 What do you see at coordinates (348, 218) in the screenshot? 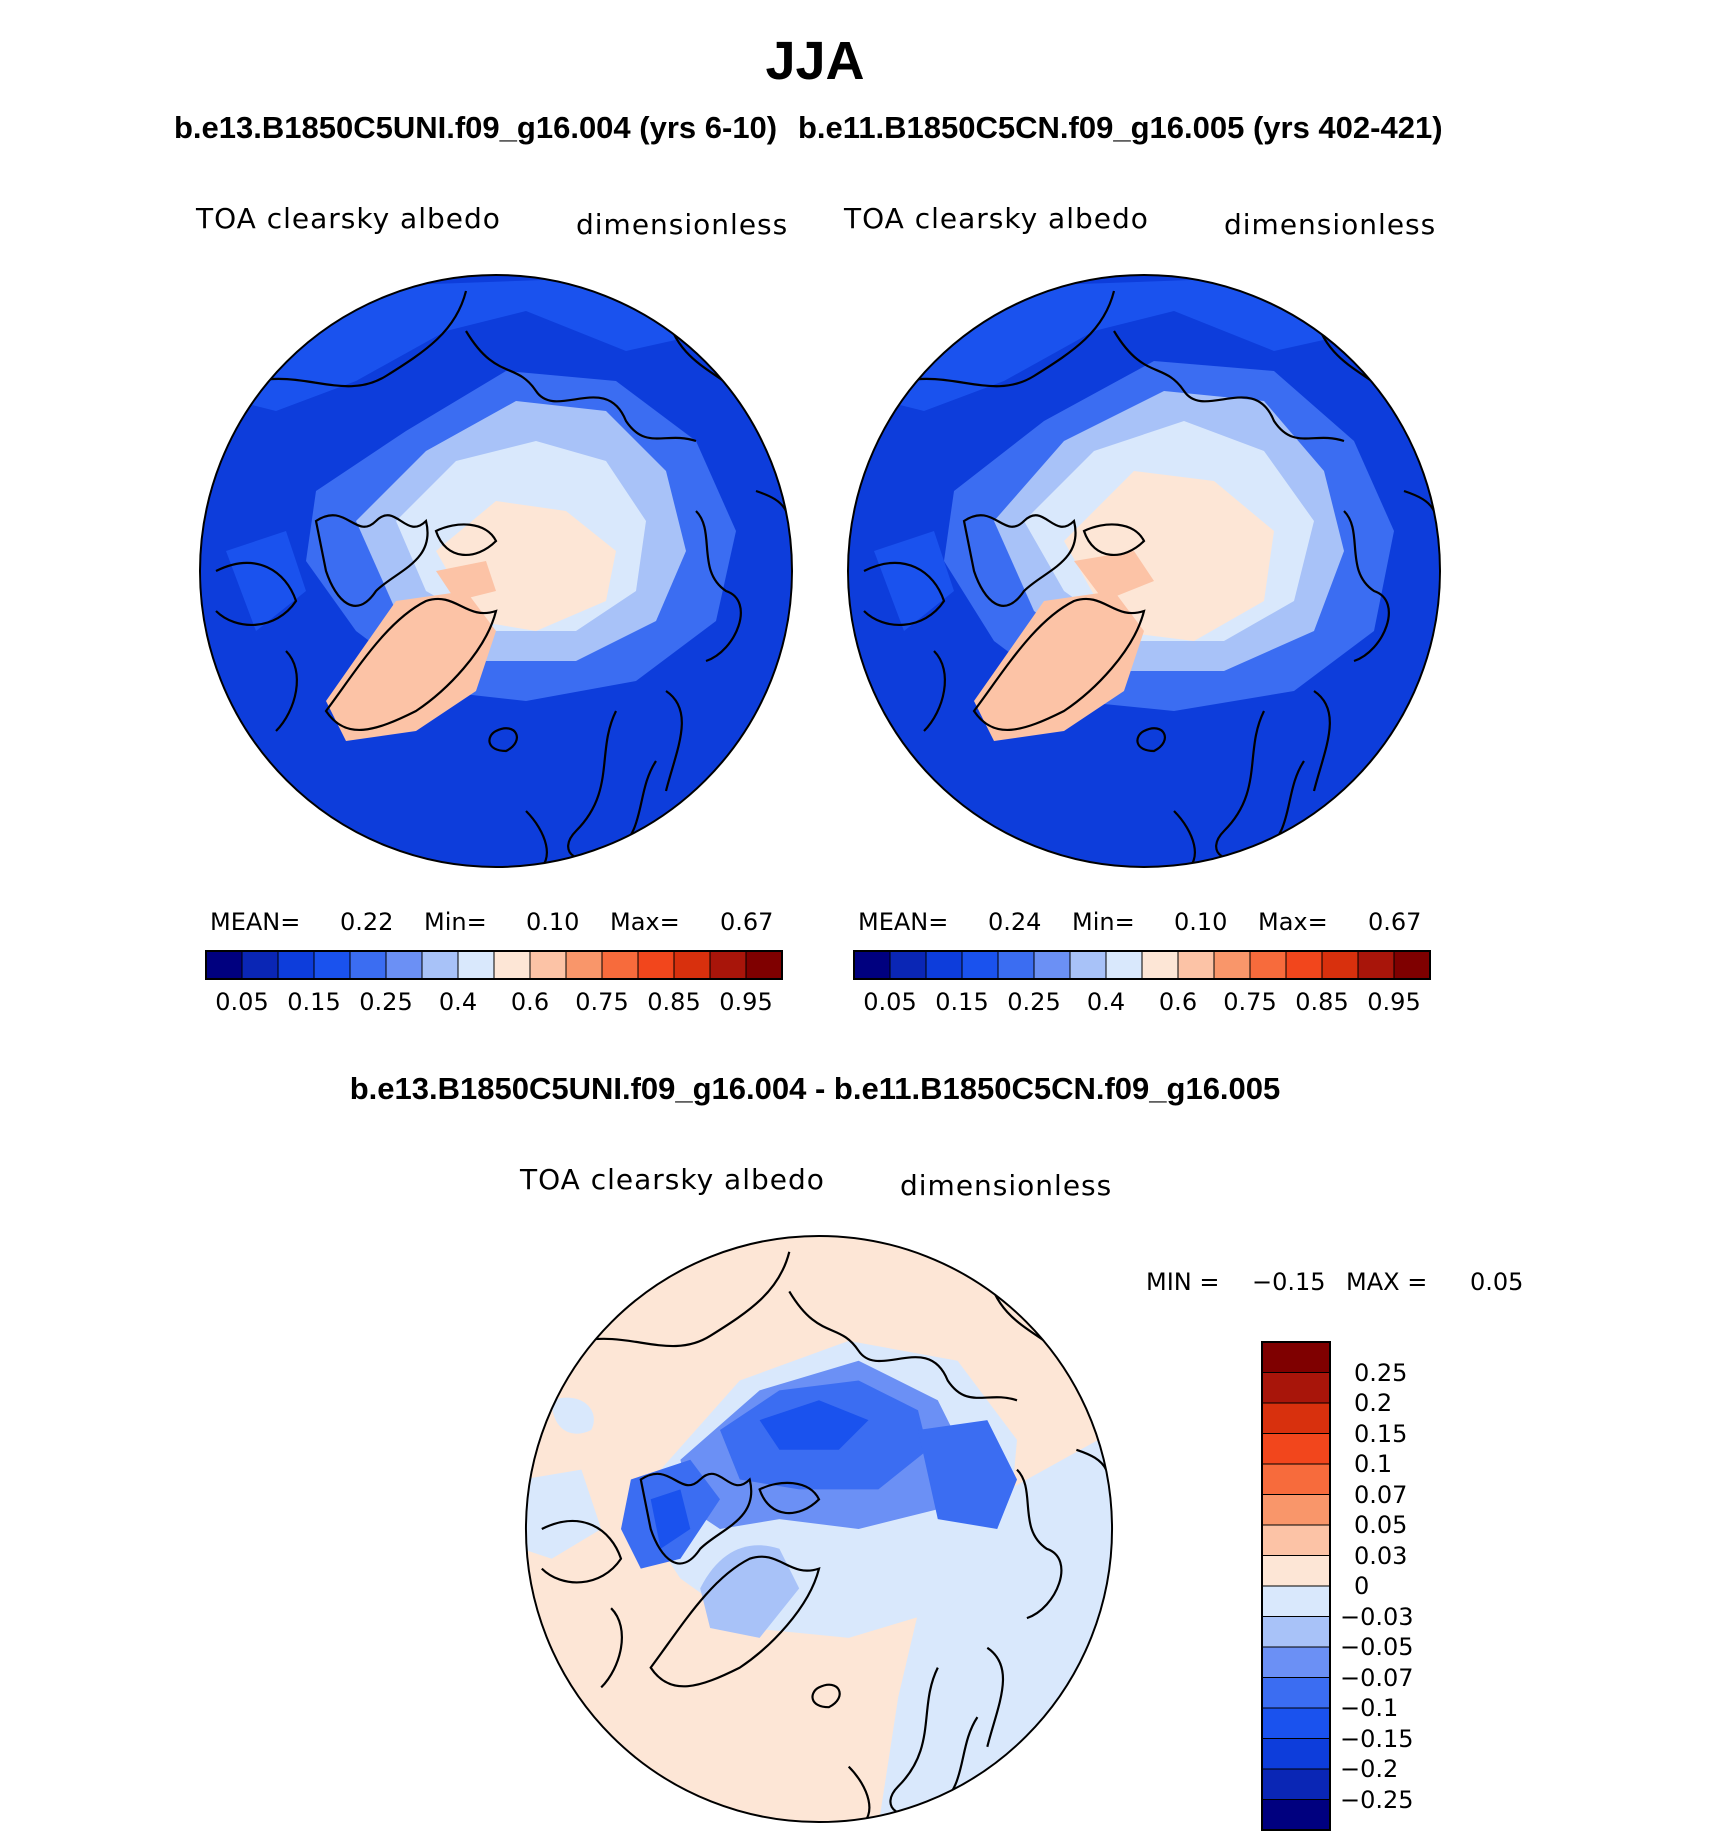
I see `panel-a-variable: TOA clearsky albedo` at bounding box center [348, 218].